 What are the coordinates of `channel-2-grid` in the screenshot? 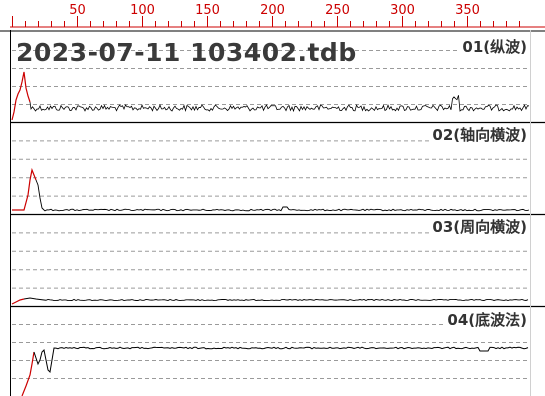 It's located at (271, 168).